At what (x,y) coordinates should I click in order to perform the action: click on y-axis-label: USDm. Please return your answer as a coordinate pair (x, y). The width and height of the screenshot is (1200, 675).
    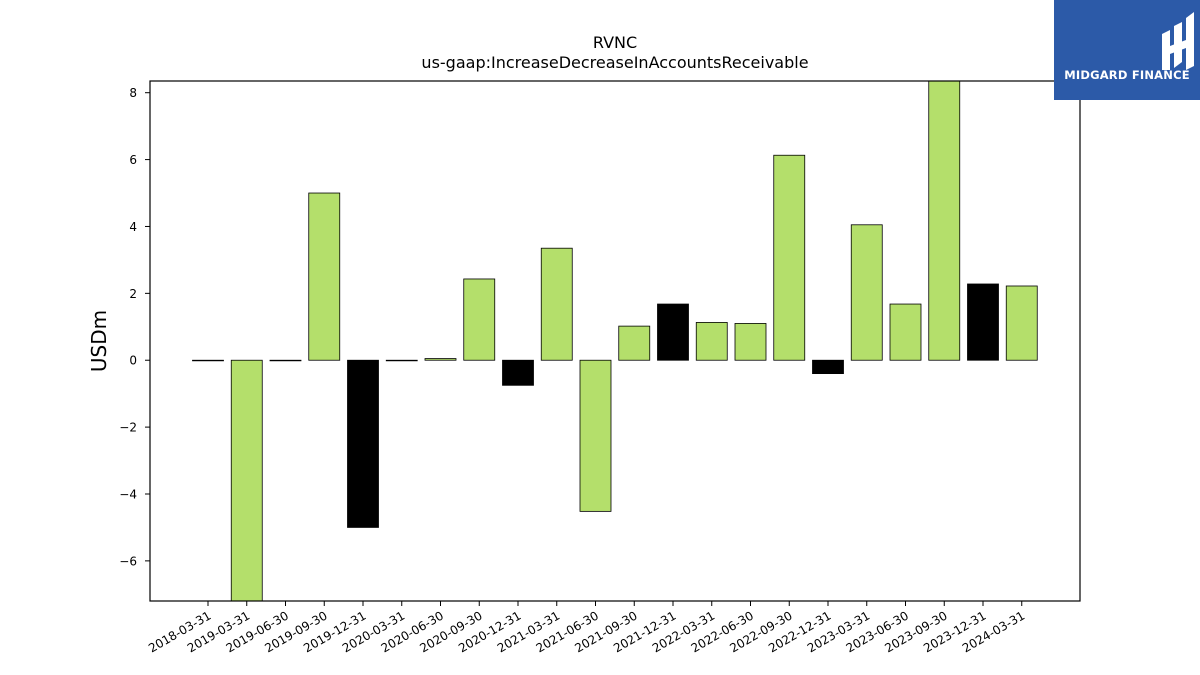
    Looking at the image, I should click on (99, 341).